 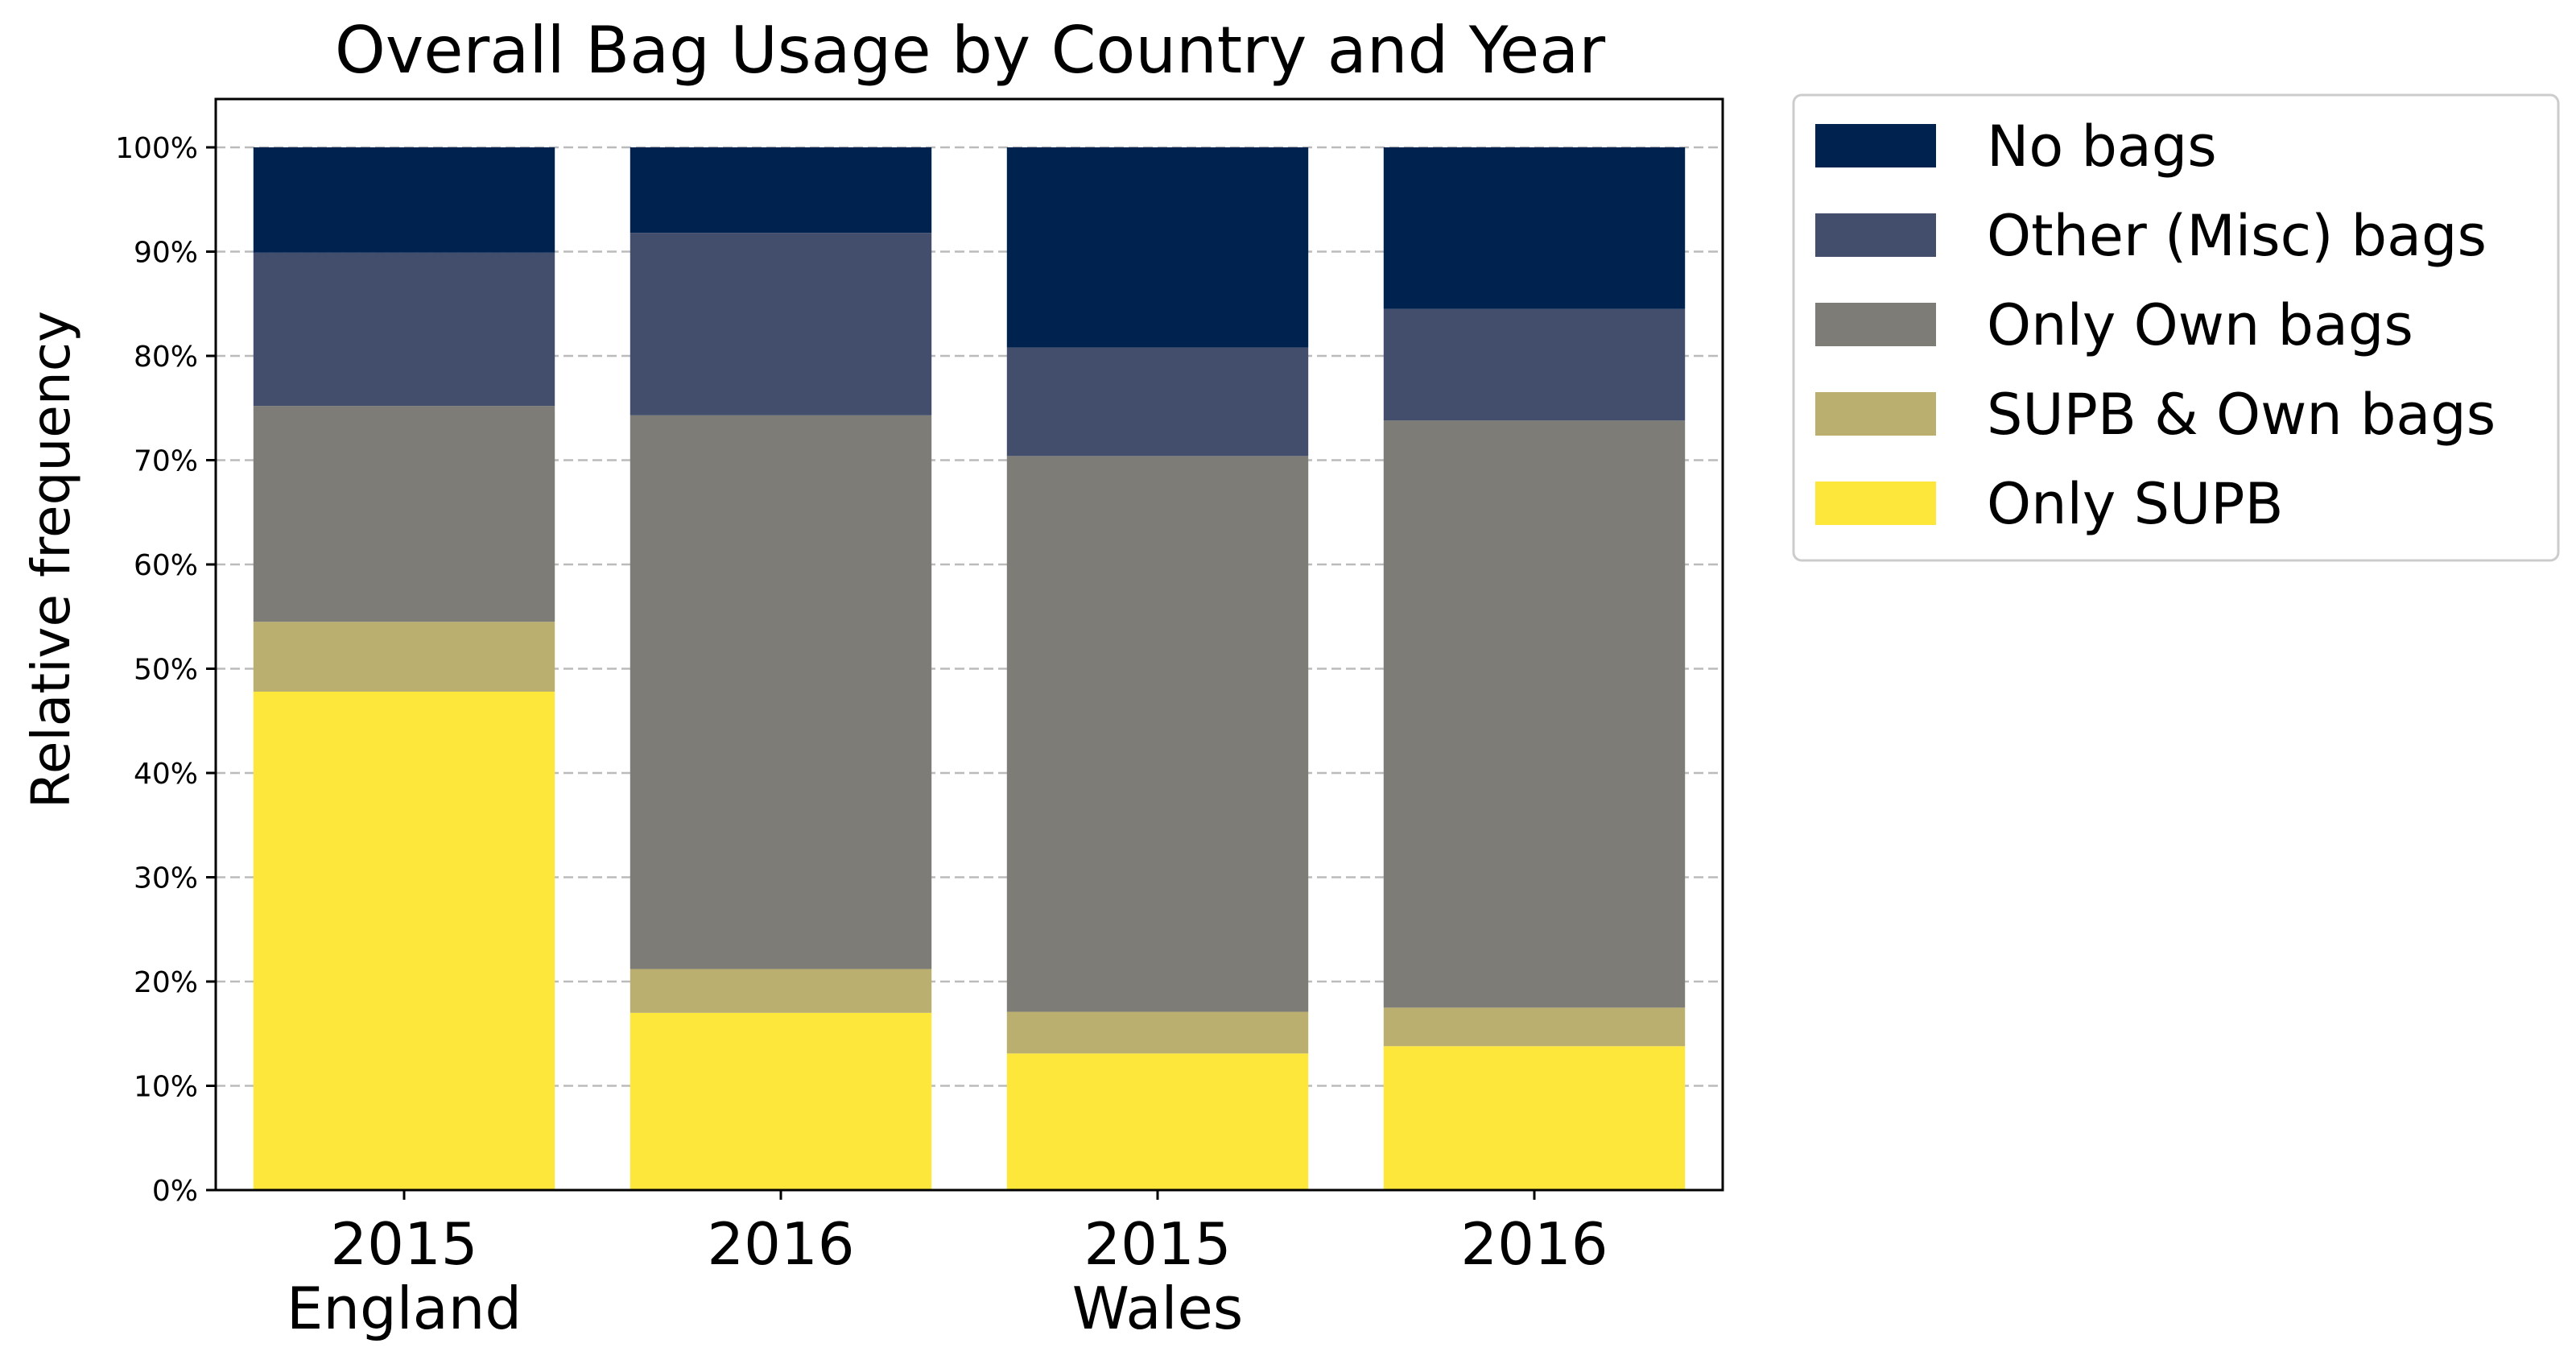 I want to click on chart-title: Overall Bag Usage by Country and Year, so click(x=970, y=51).